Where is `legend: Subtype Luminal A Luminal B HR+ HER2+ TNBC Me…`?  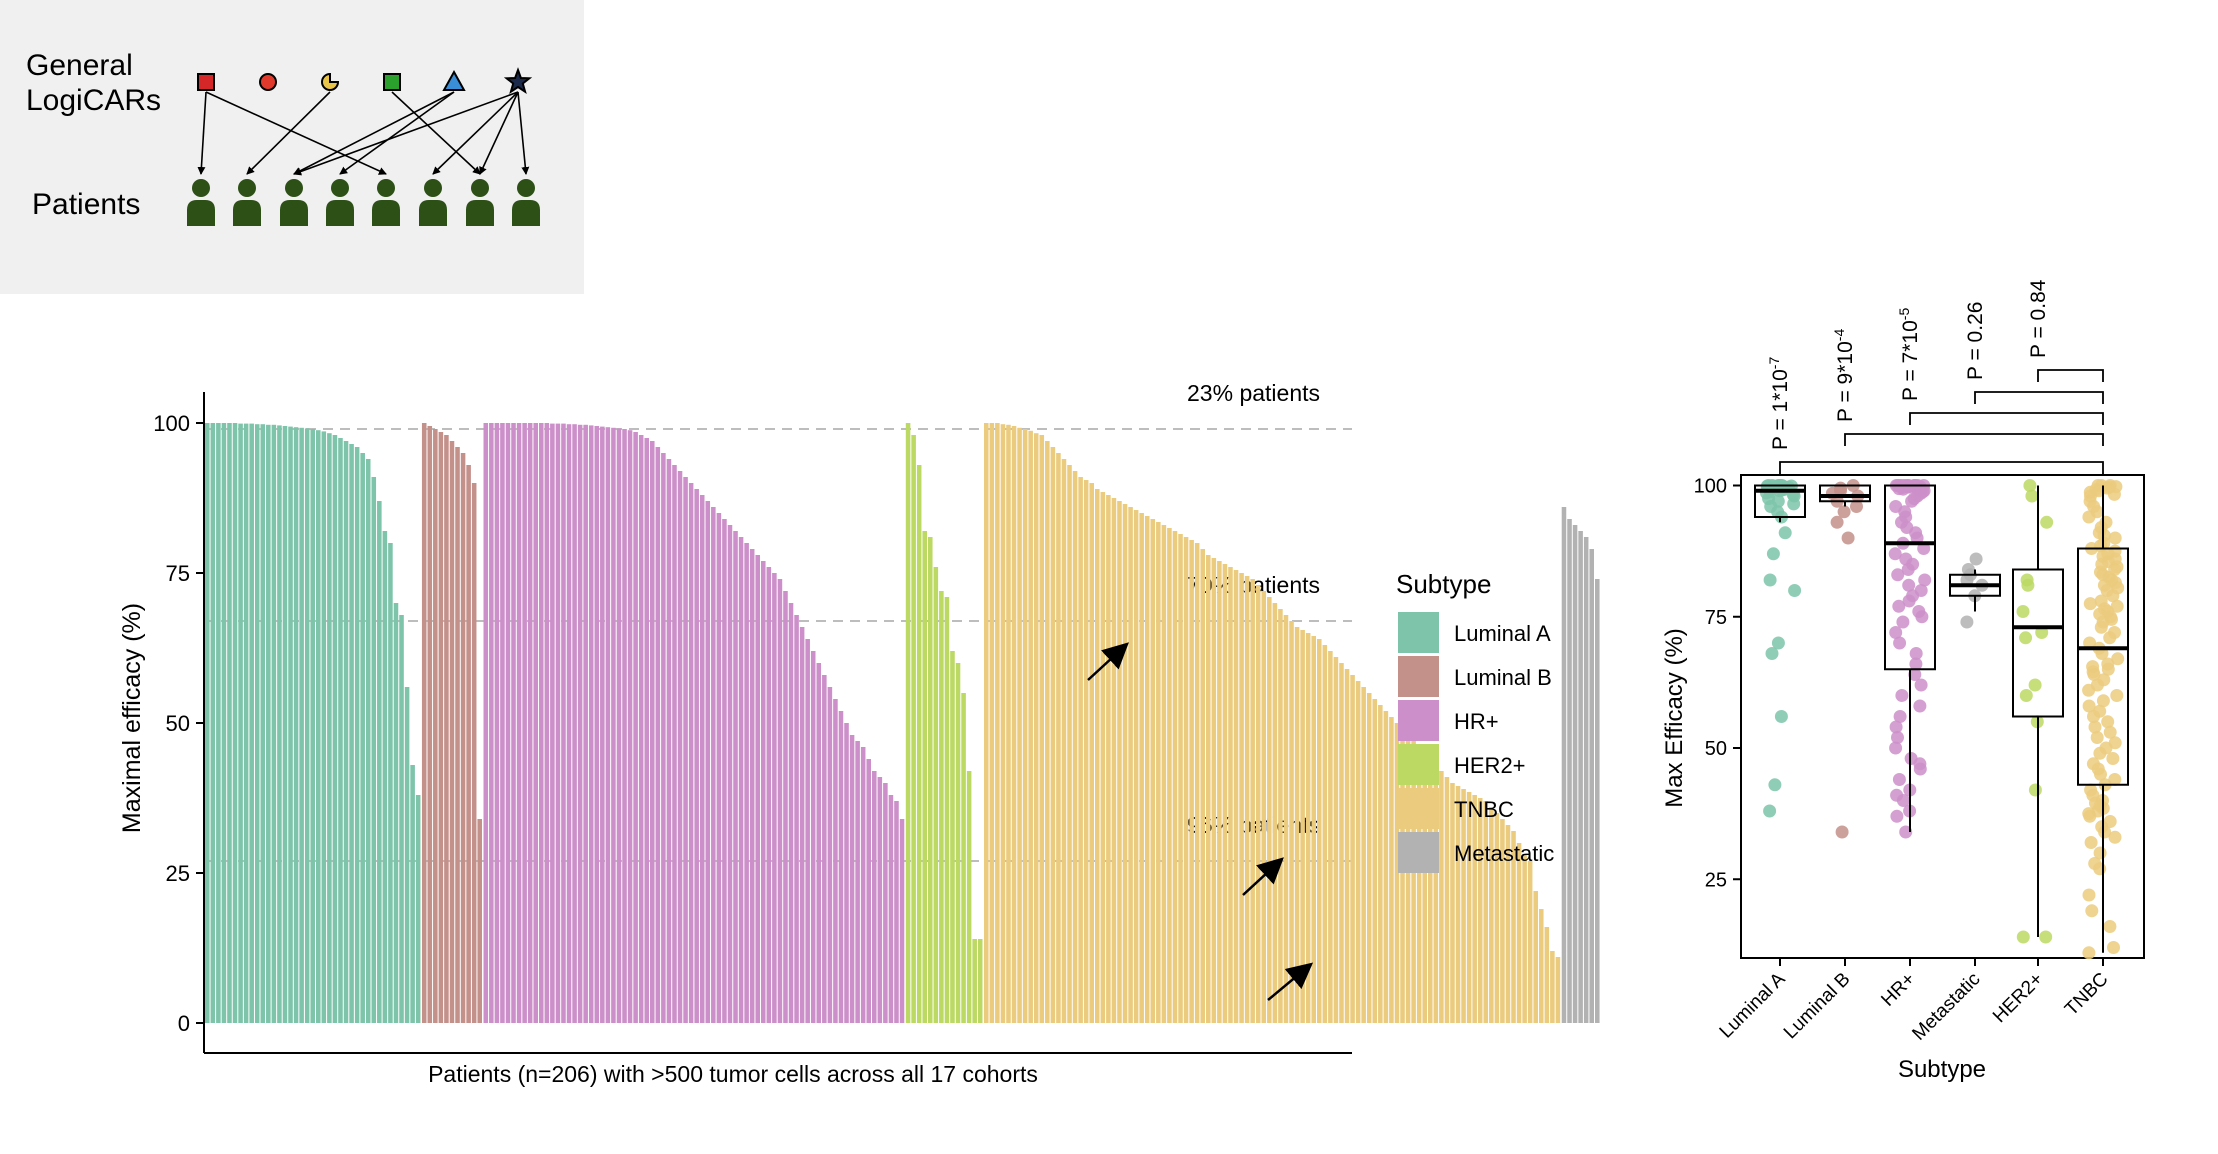 legend: Subtype Luminal A Luminal B HR+ HER2+ TNBC Me… is located at coordinates (1475, 721).